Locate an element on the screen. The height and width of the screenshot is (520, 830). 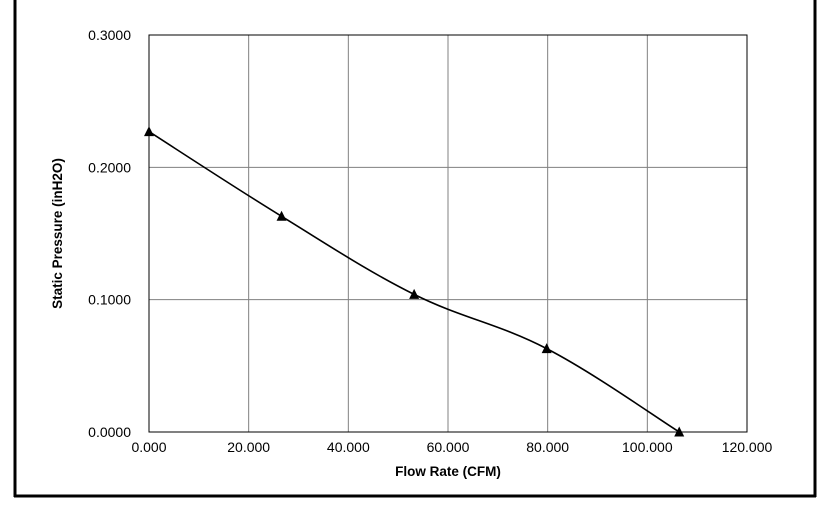
x-tick-label: 80.000 is located at coordinates (547, 447).